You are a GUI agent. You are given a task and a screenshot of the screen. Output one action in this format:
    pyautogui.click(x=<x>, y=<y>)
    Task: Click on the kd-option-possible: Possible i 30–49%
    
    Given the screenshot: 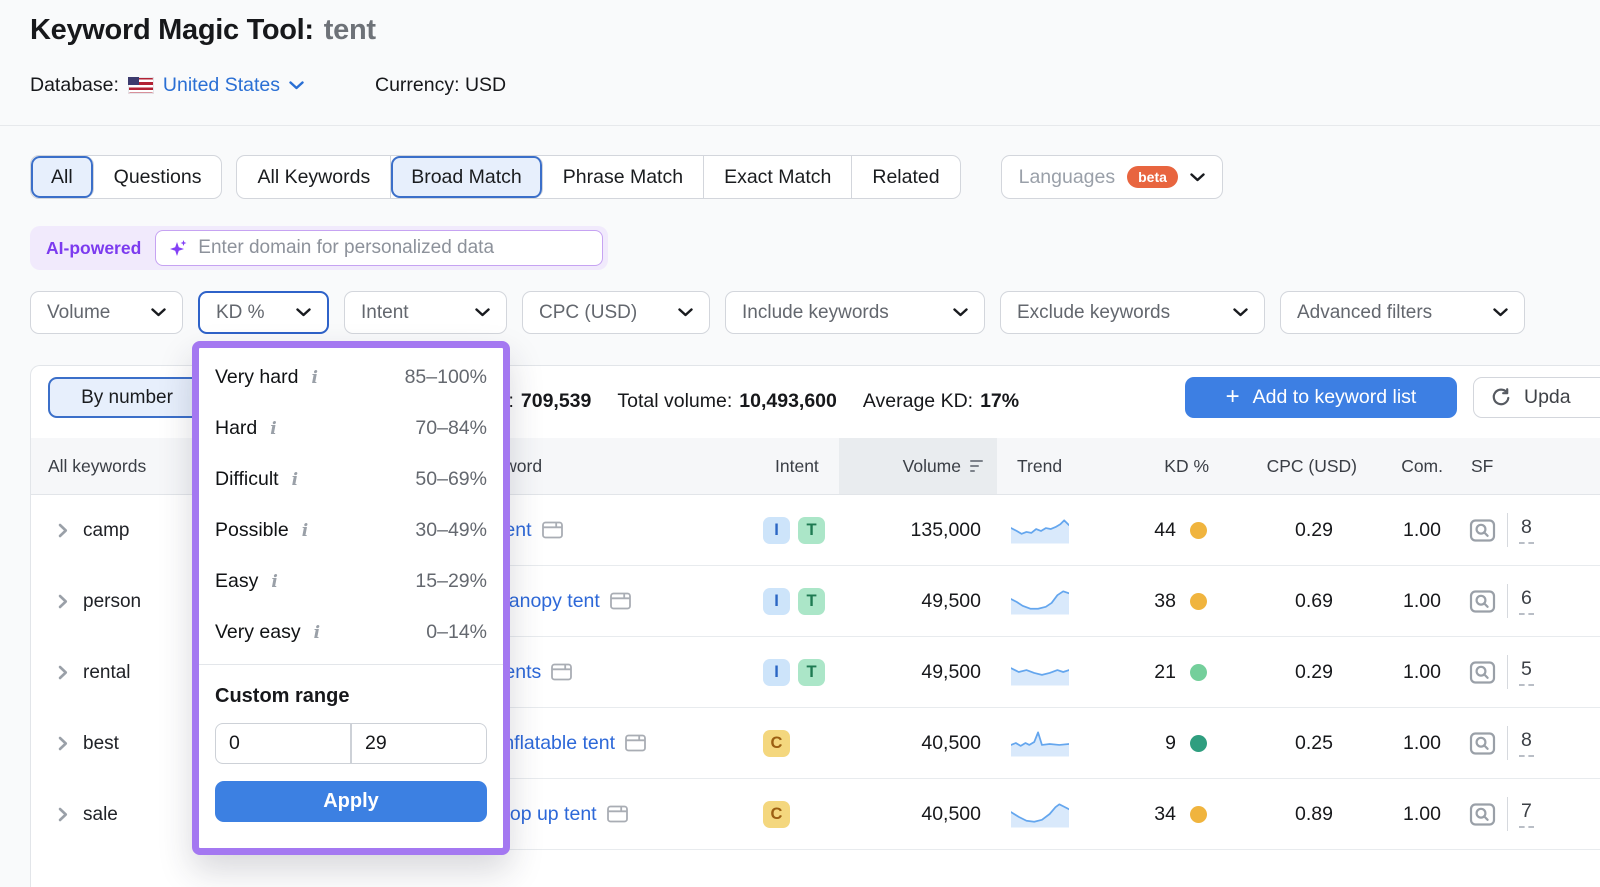 What is the action you would take?
    pyautogui.click(x=351, y=530)
    